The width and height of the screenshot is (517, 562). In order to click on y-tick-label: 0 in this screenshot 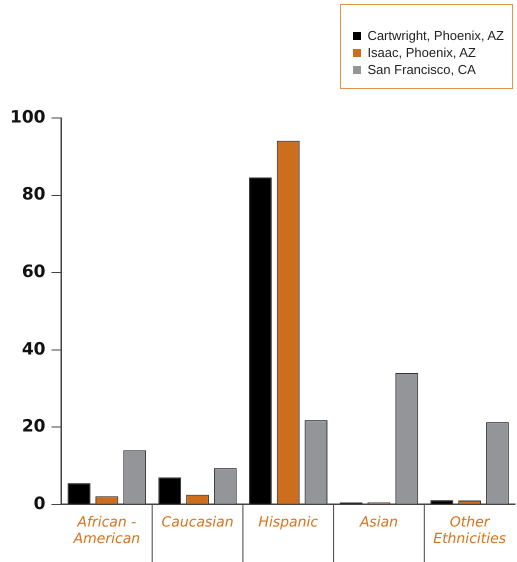, I will do `click(40, 504)`.